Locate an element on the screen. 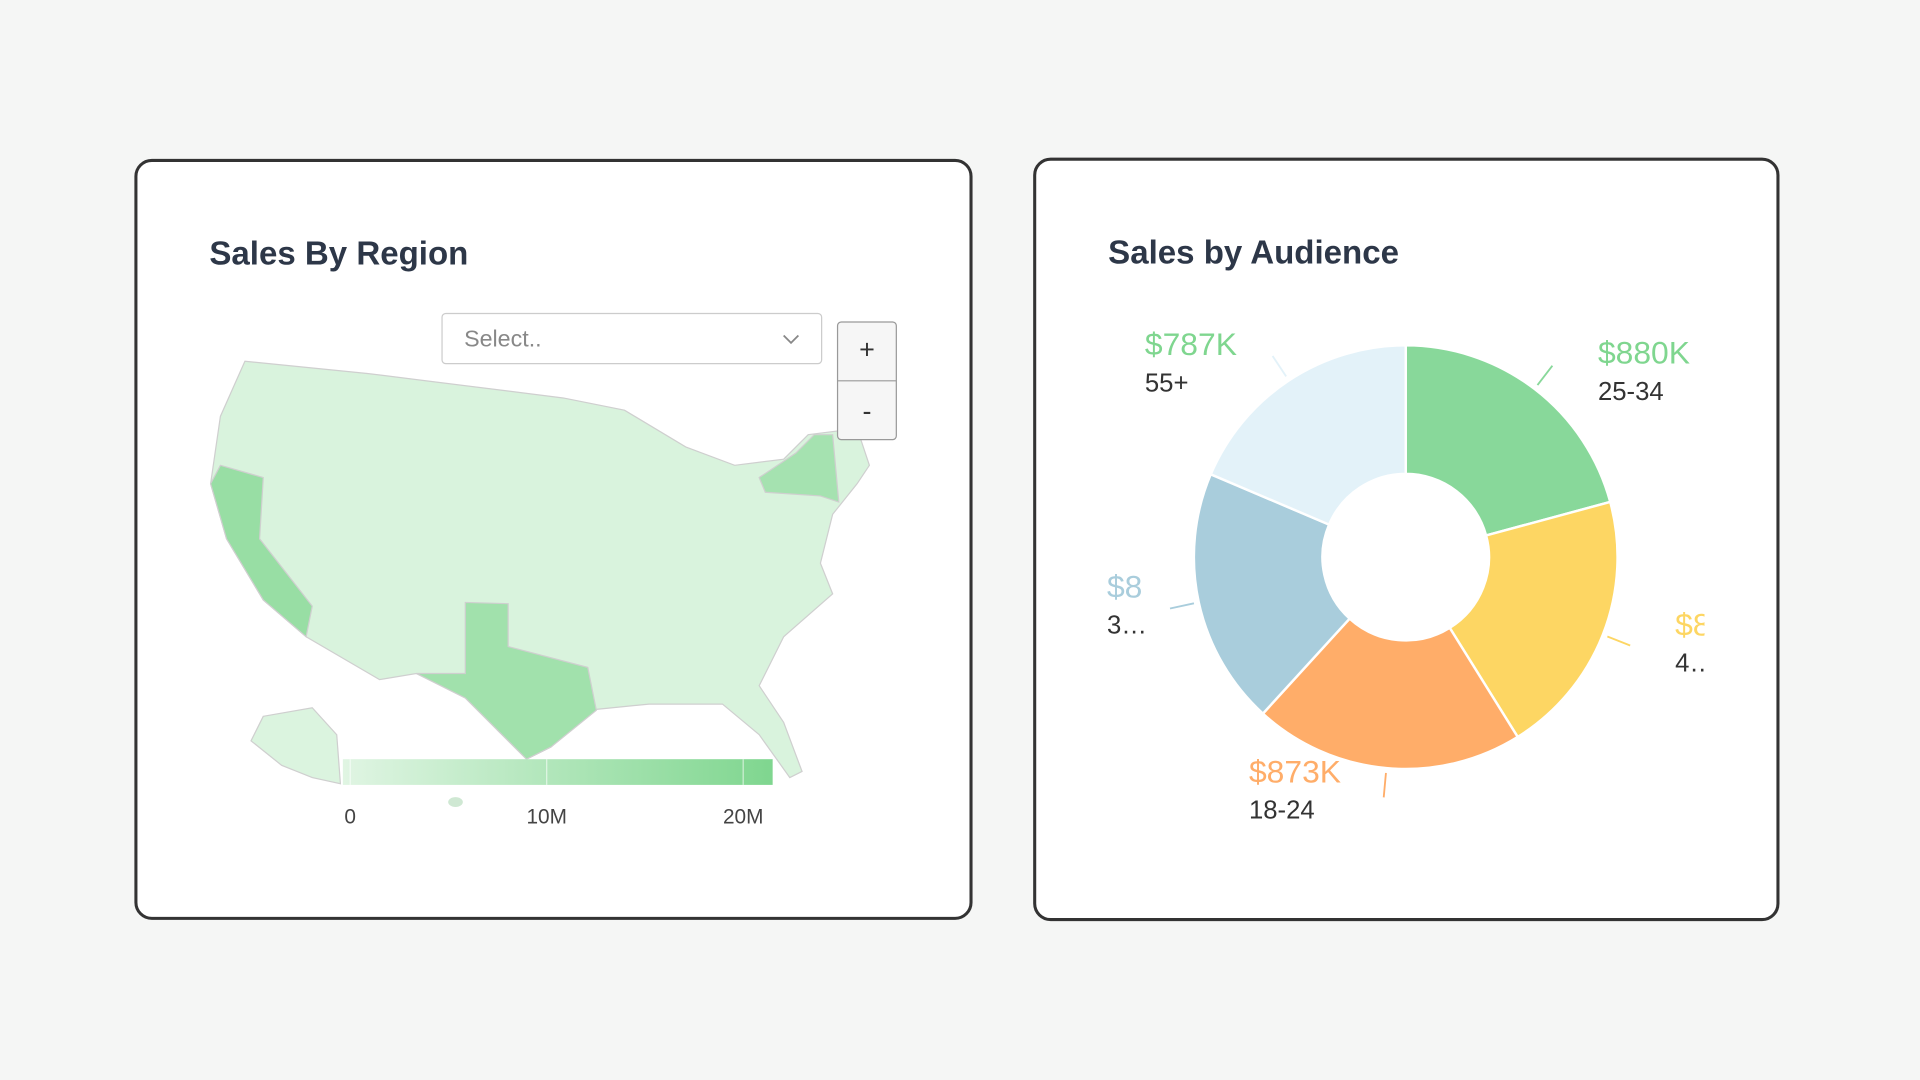  data-label: $787K is located at coordinates (1191, 344).